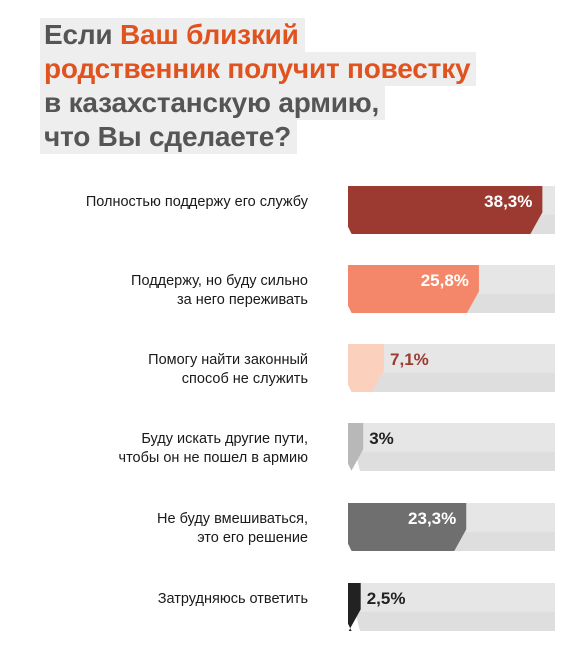 Image resolution: width=587 pixels, height=663 pixels. Describe the element at coordinates (209, 34) in the screenshot. I see `title-text-accent: Ваш близкий` at that location.